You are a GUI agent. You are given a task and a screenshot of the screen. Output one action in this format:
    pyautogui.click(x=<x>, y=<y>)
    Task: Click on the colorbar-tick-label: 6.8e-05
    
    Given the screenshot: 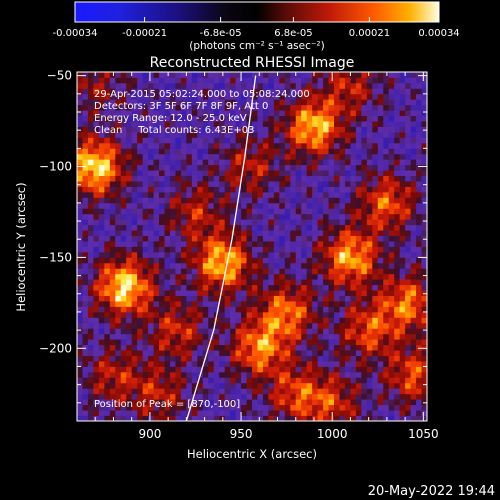 What is the action you would take?
    pyautogui.click(x=293, y=33)
    